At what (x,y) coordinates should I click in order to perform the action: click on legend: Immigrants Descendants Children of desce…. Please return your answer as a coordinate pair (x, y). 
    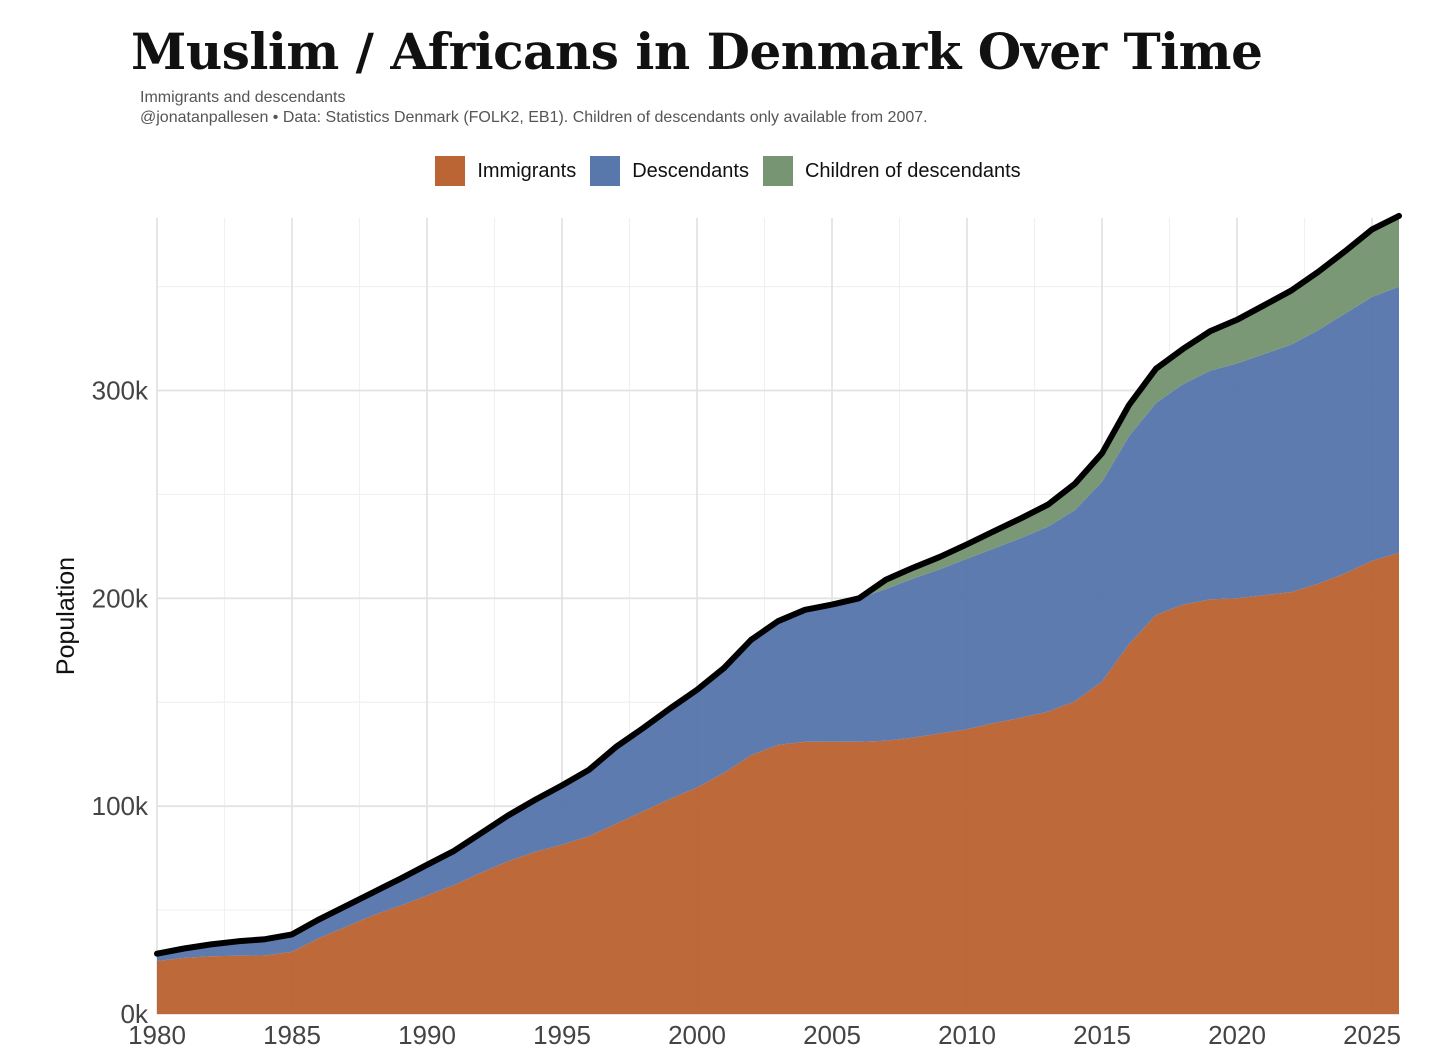
    Looking at the image, I should click on (728, 171).